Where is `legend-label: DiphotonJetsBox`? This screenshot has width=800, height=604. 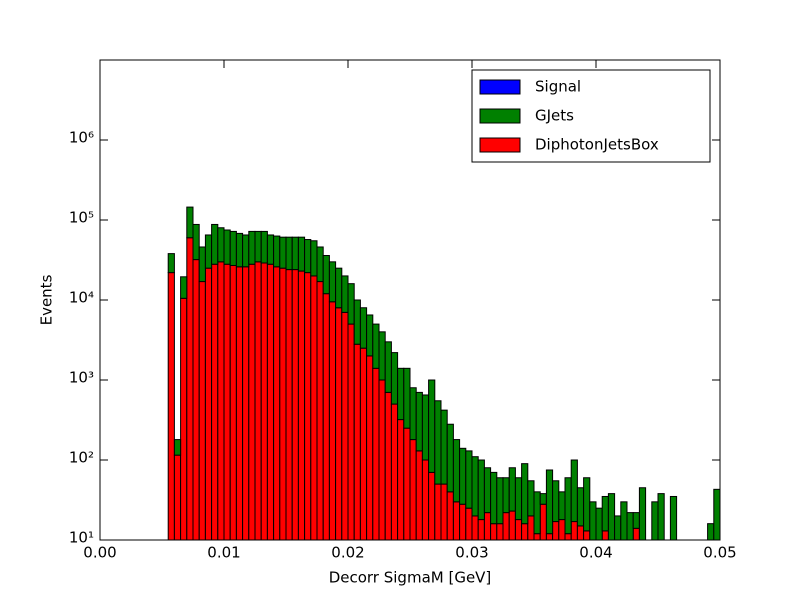
legend-label: DiphotonJetsBox is located at coordinates (597, 145).